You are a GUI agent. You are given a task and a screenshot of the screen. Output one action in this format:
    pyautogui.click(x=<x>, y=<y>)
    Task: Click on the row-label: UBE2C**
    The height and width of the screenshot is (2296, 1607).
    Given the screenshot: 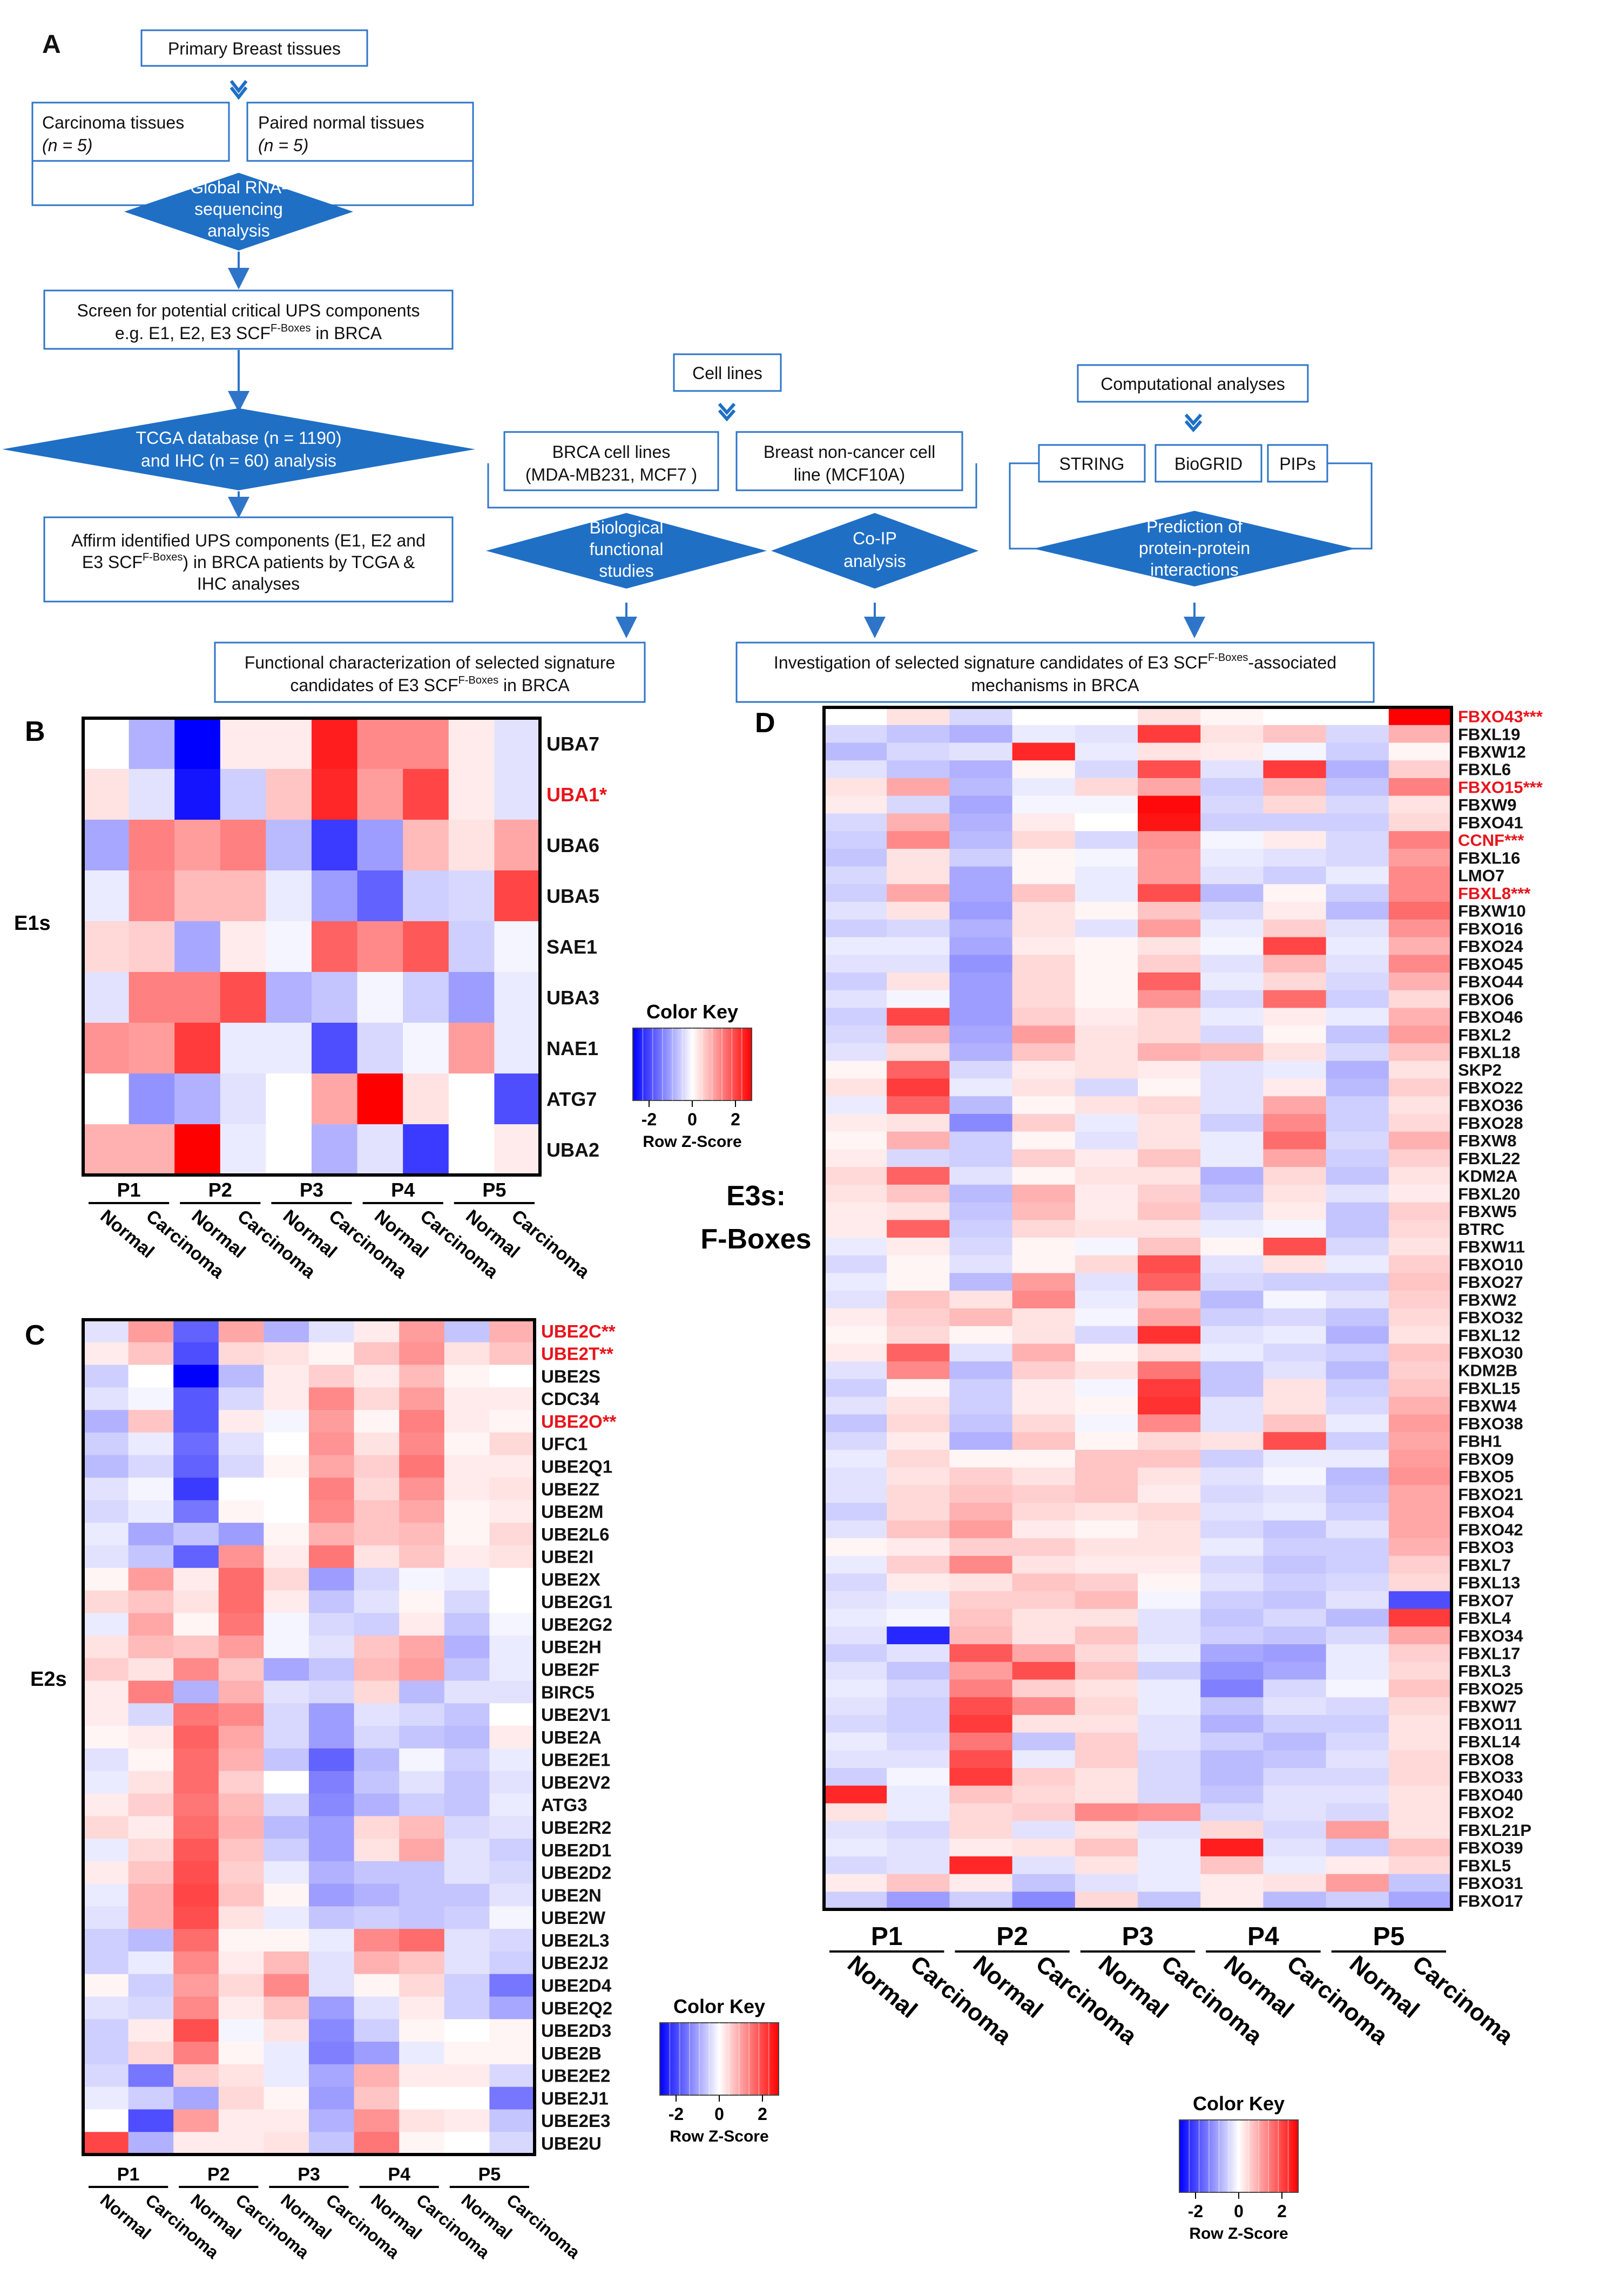 What is the action you would take?
    pyautogui.click(x=578, y=1331)
    